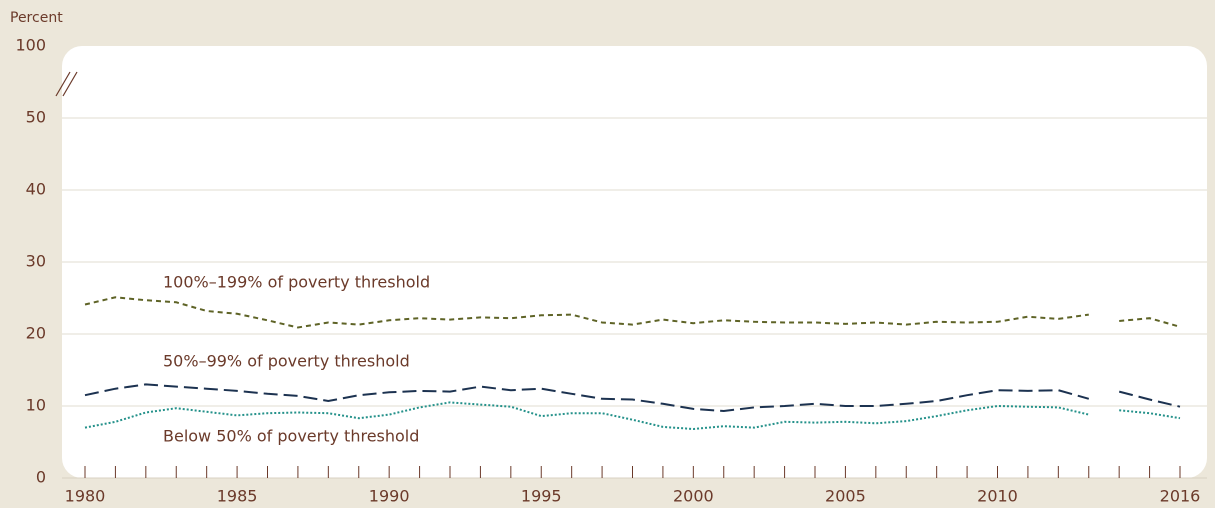  I want to click on x-tick-label: 1985, so click(237, 496).